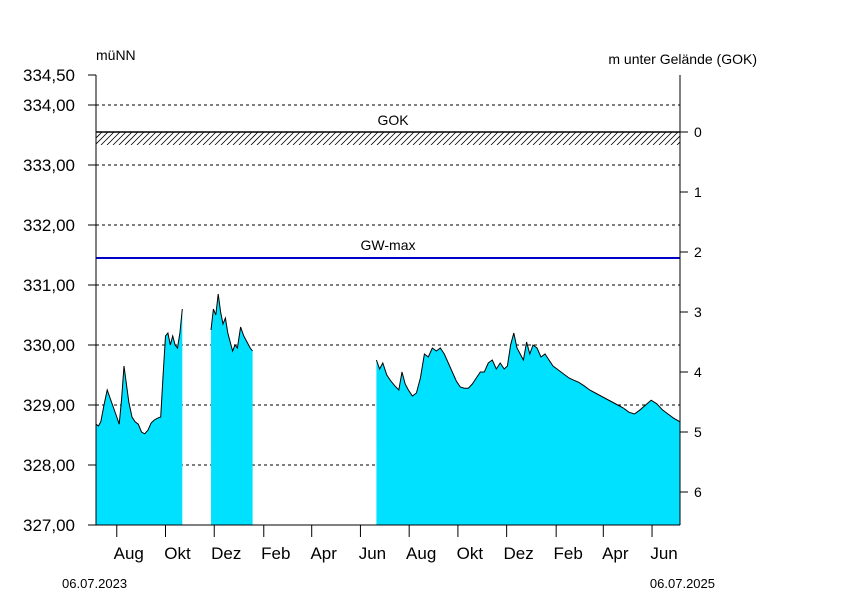  I want to click on y-tick-label: 334,00, so click(49, 105).